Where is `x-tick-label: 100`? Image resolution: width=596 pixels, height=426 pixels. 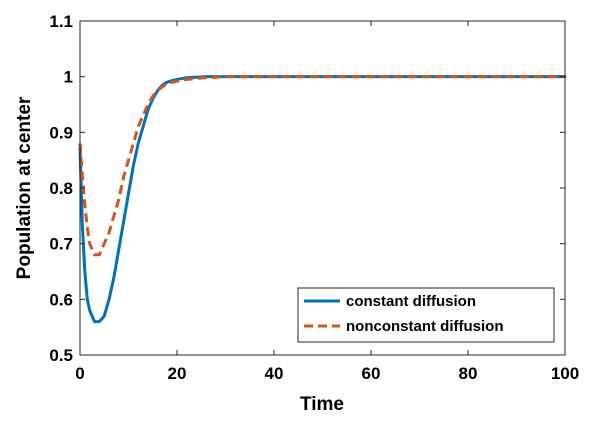
x-tick-label: 100 is located at coordinates (565, 373).